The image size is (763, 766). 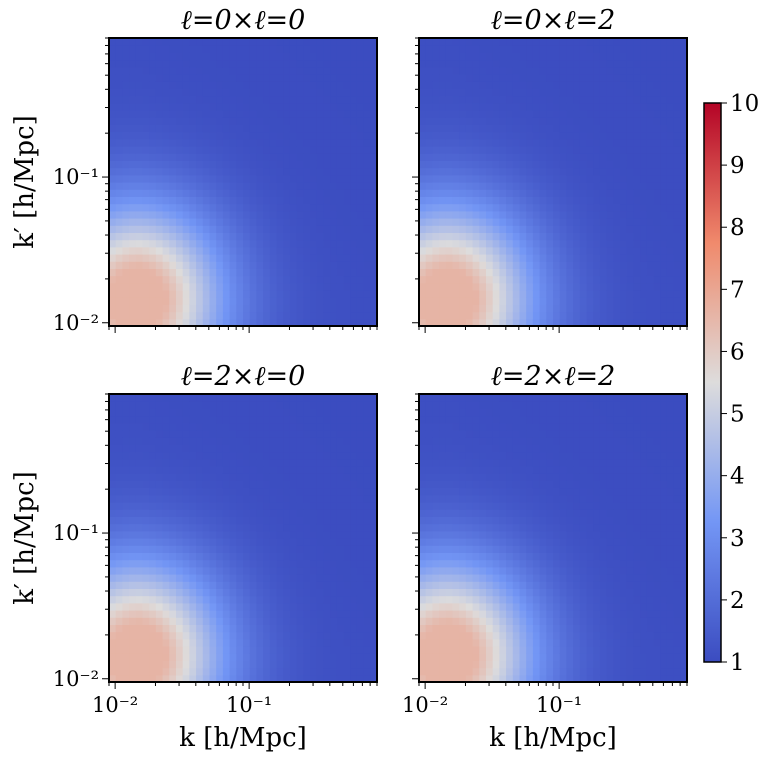 I want to click on y-tick-label: 10⁻¹, so click(x=76, y=533).